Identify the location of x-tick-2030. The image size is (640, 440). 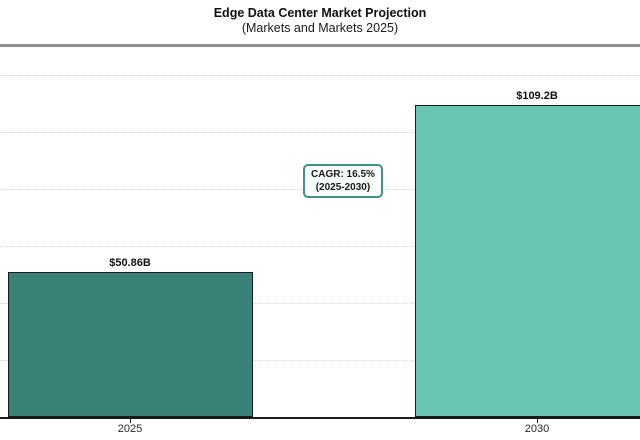
(537, 420).